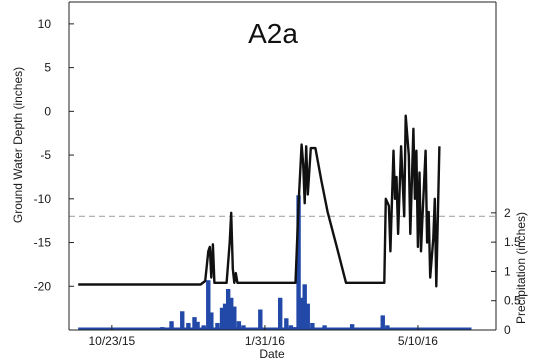 The height and width of the screenshot is (362, 534). Describe the element at coordinates (512, 301) in the screenshot. I see `y2-tick-label-1: 0.5` at that location.